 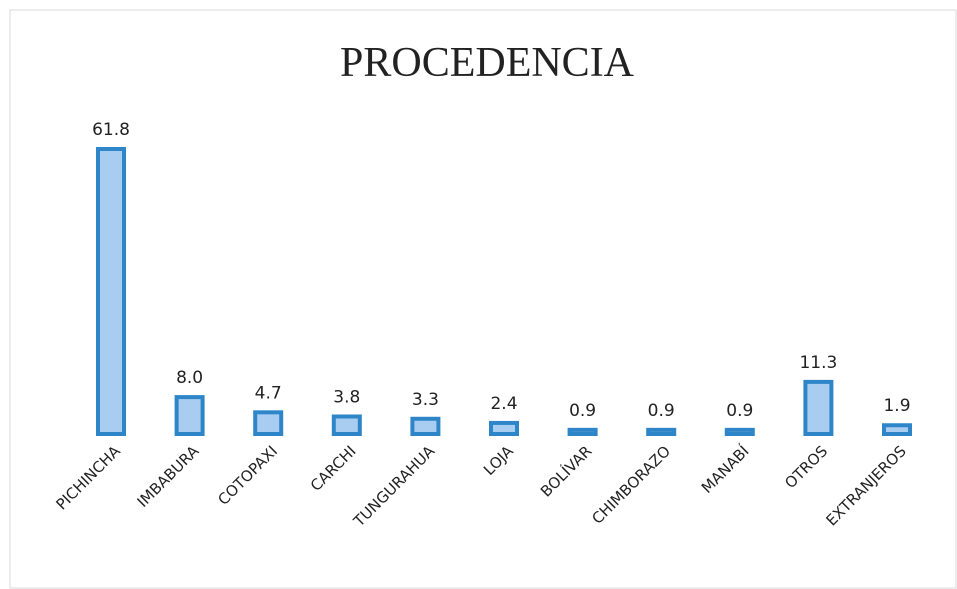 I want to click on chart-title: PROCEDENCIA, so click(x=487, y=63).